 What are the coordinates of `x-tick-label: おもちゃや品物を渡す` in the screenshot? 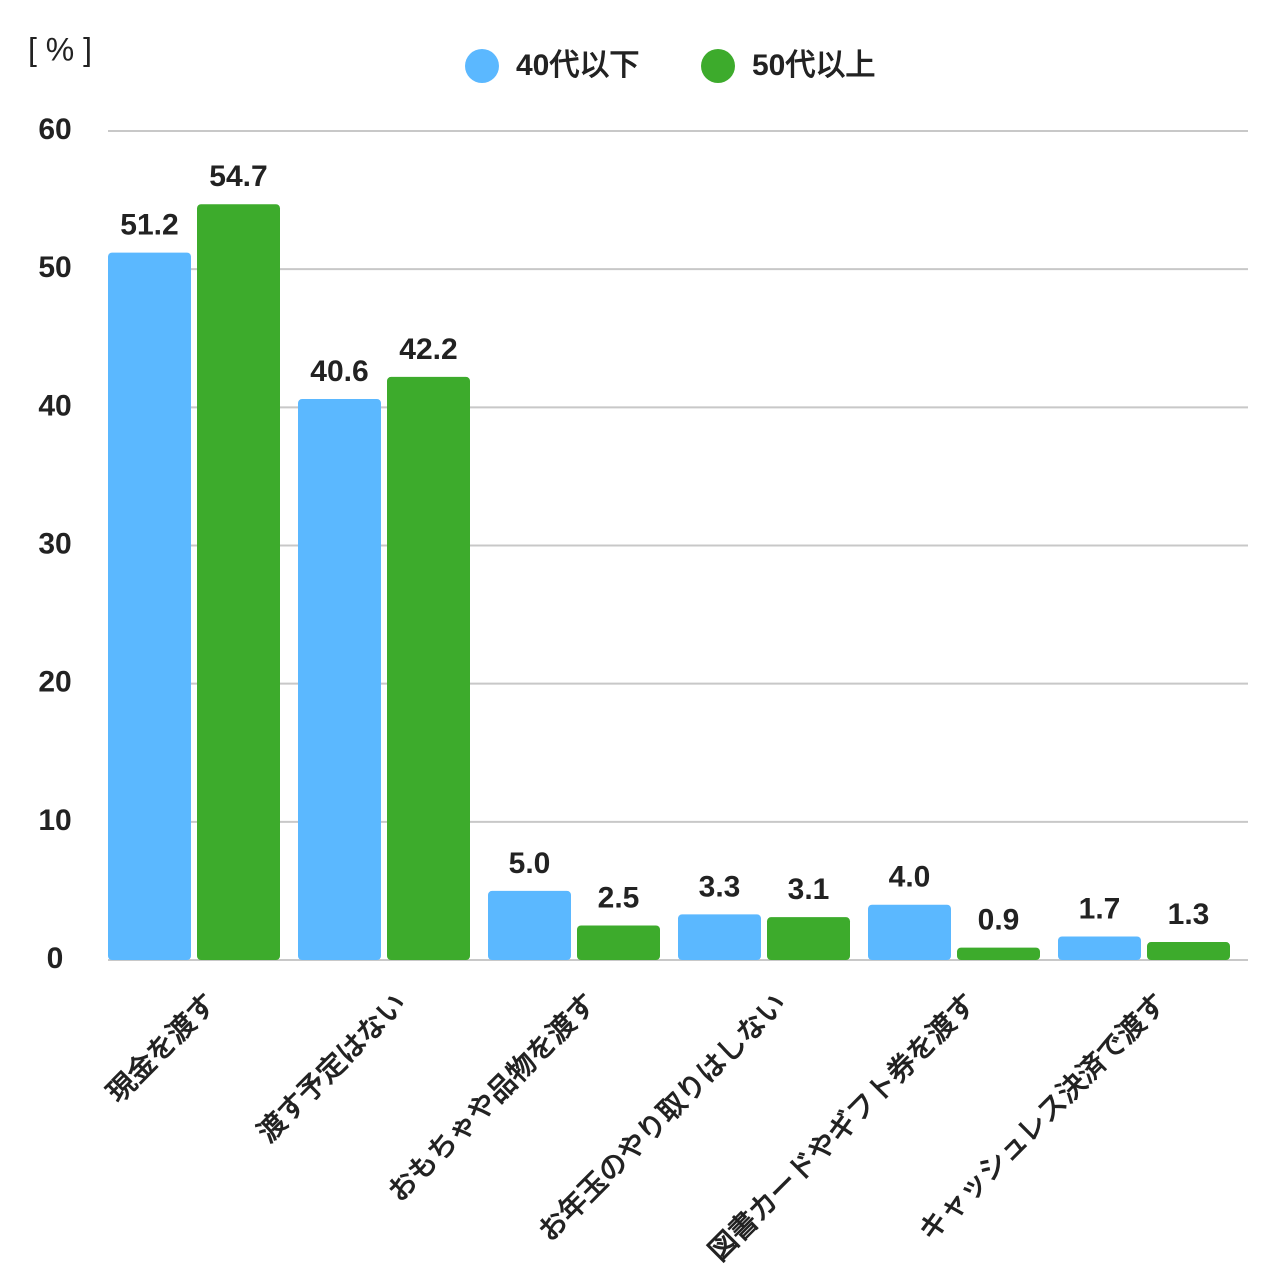 It's located at (492, 1098).